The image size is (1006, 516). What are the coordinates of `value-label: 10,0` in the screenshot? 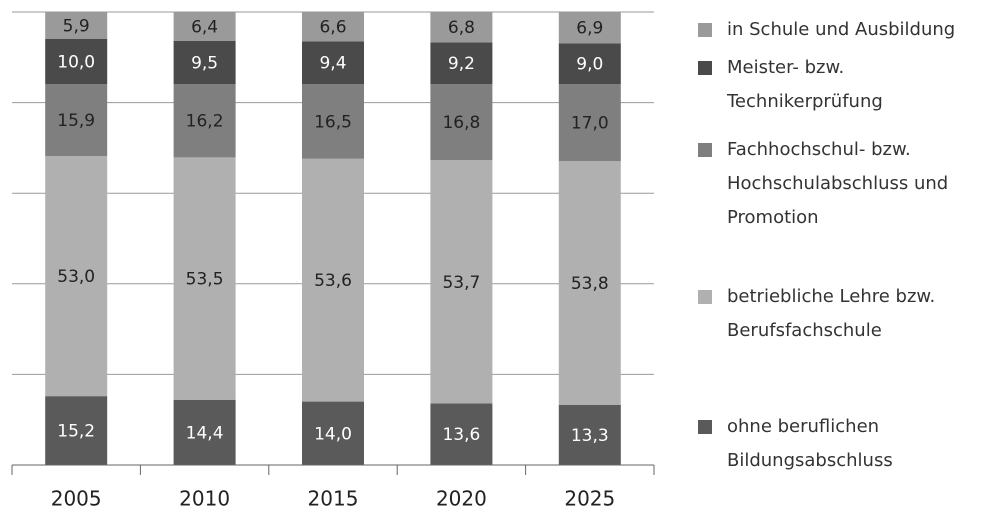 It's located at (76, 62).